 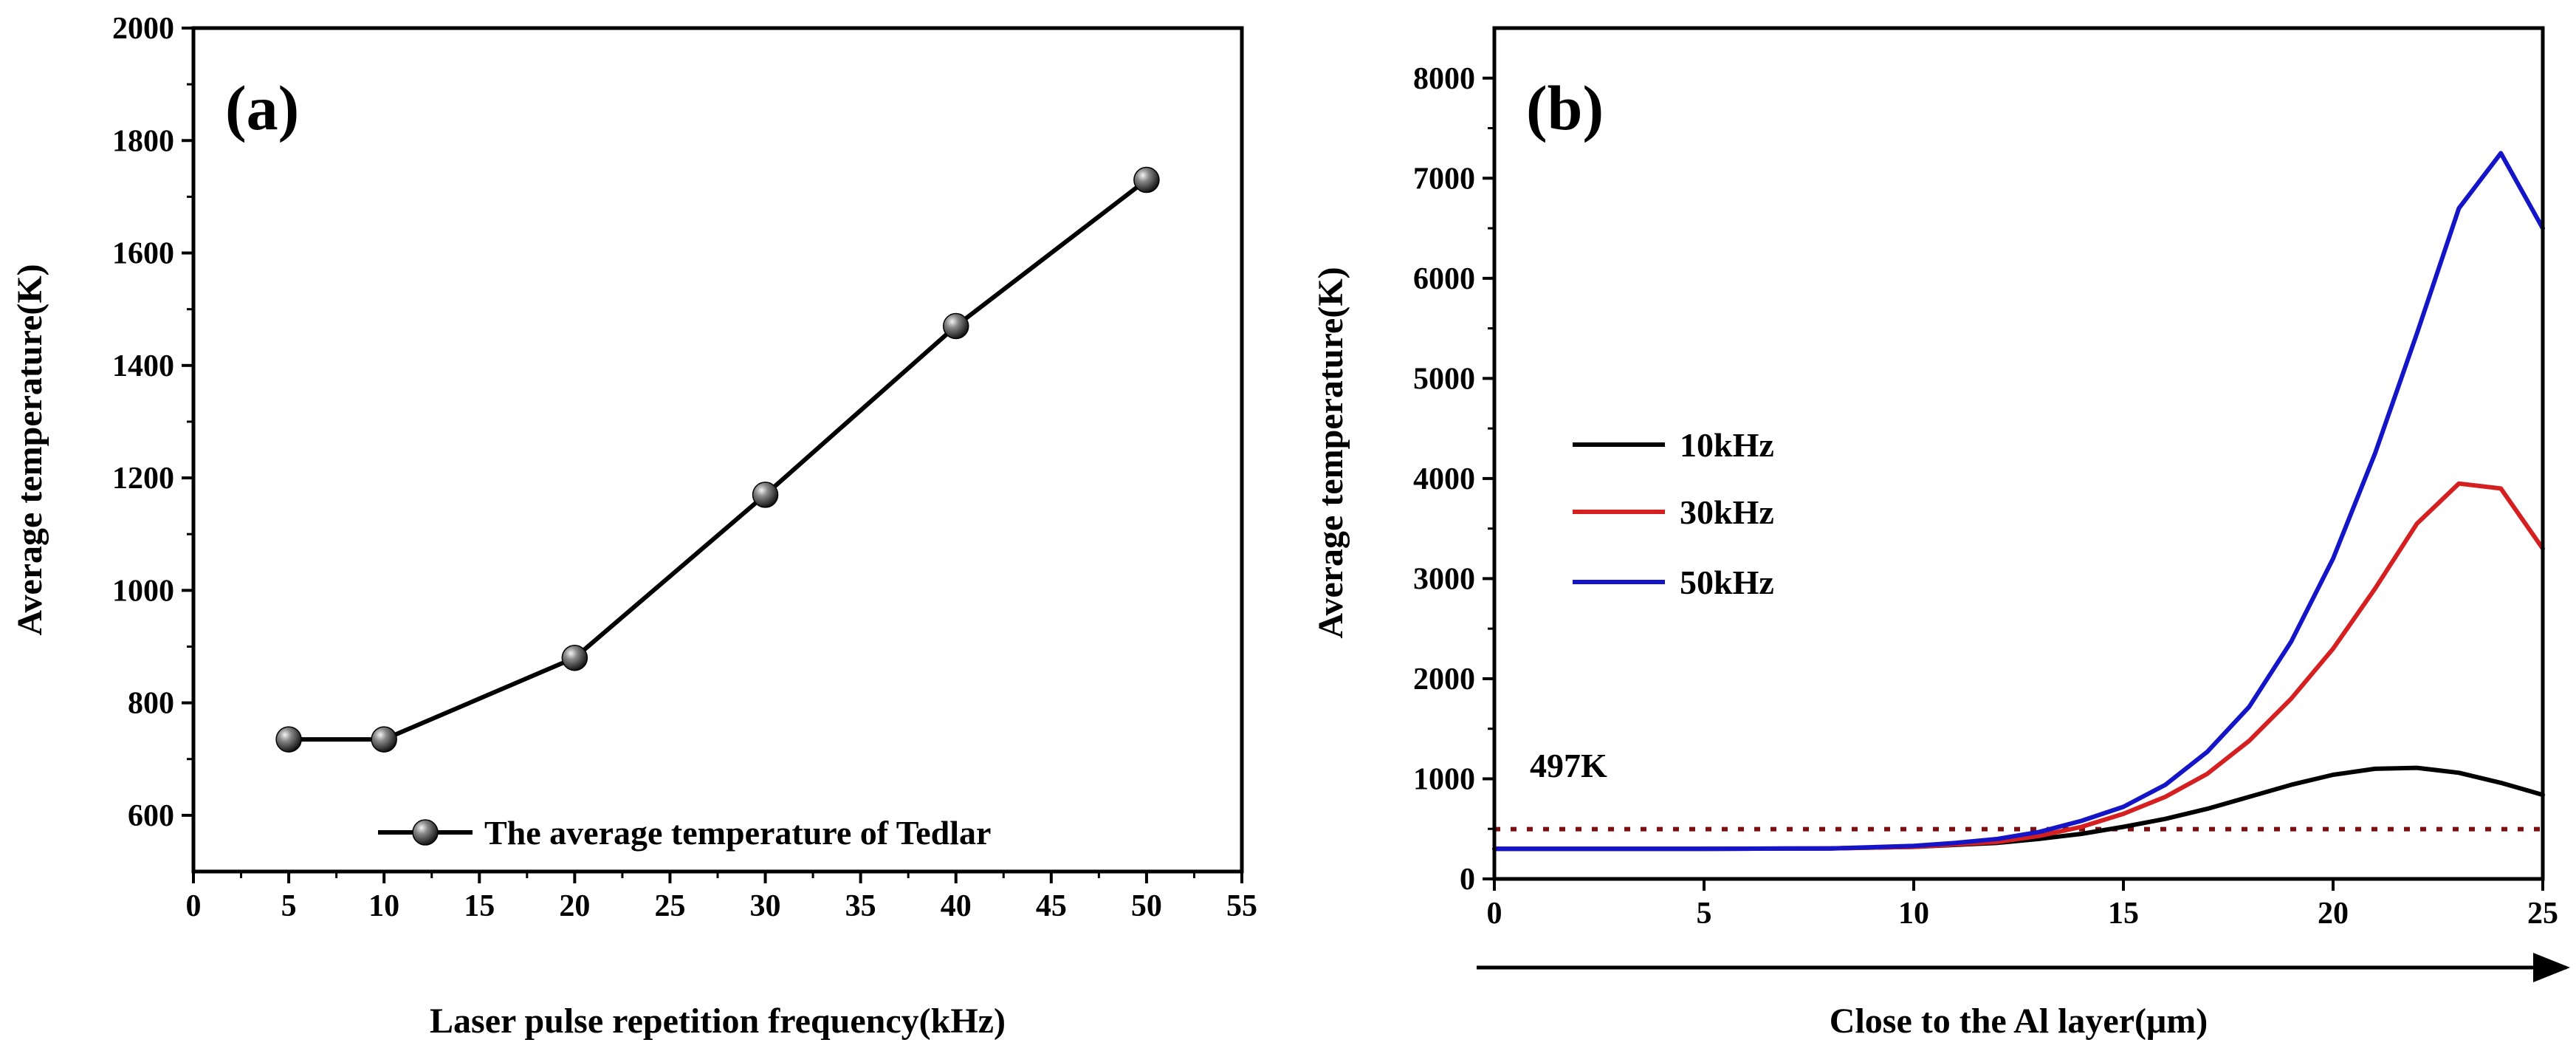 I want to click on panel-b-x-tick-label: 15, so click(x=2123, y=914).